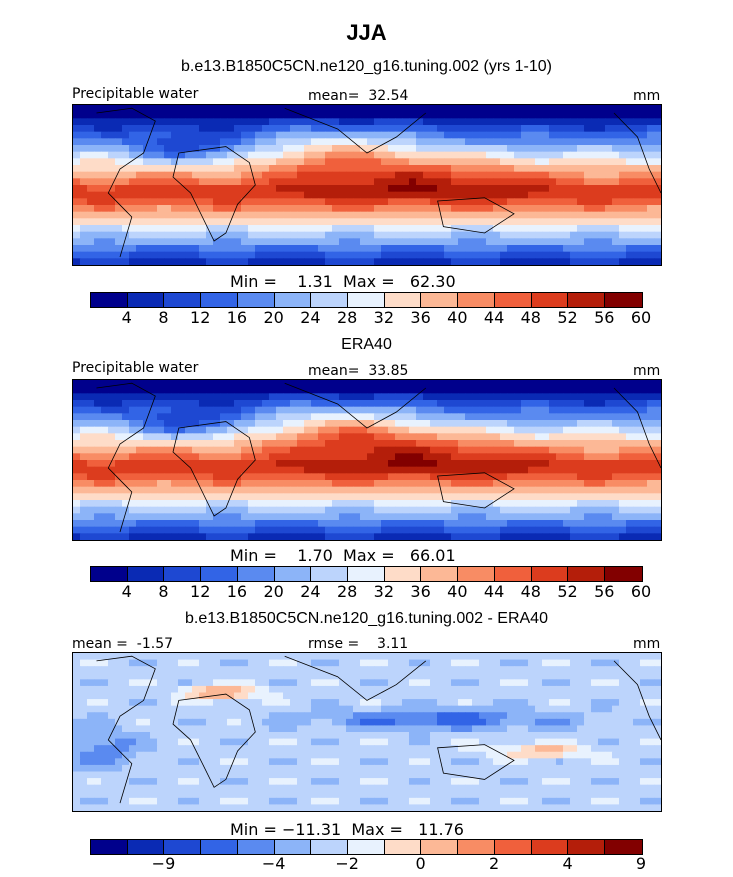 This screenshot has width=733, height=877. What do you see at coordinates (135, 94) in the screenshot?
I see `panel1-left-label: Precipitable water` at bounding box center [135, 94].